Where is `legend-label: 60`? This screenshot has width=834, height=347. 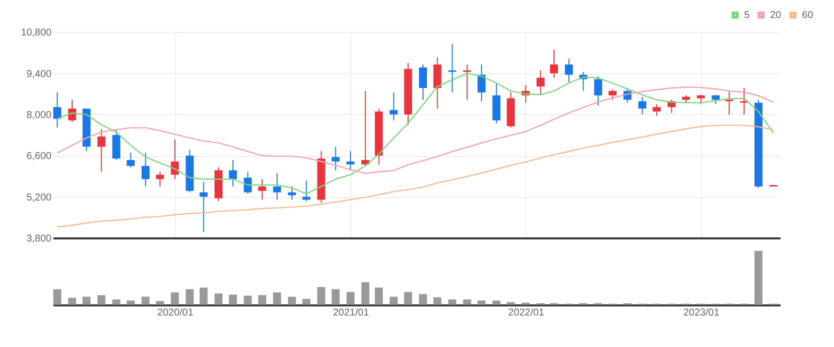
legend-label: 60 is located at coordinates (808, 16).